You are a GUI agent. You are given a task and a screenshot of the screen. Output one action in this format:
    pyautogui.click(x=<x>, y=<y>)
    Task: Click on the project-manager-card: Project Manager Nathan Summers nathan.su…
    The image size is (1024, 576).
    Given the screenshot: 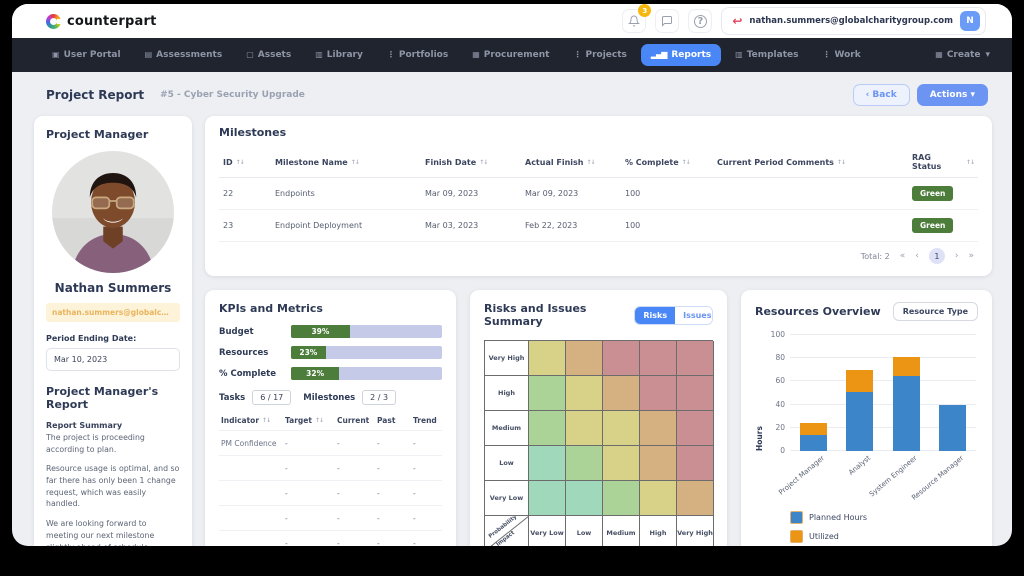 What is the action you would take?
    pyautogui.click(x=113, y=331)
    